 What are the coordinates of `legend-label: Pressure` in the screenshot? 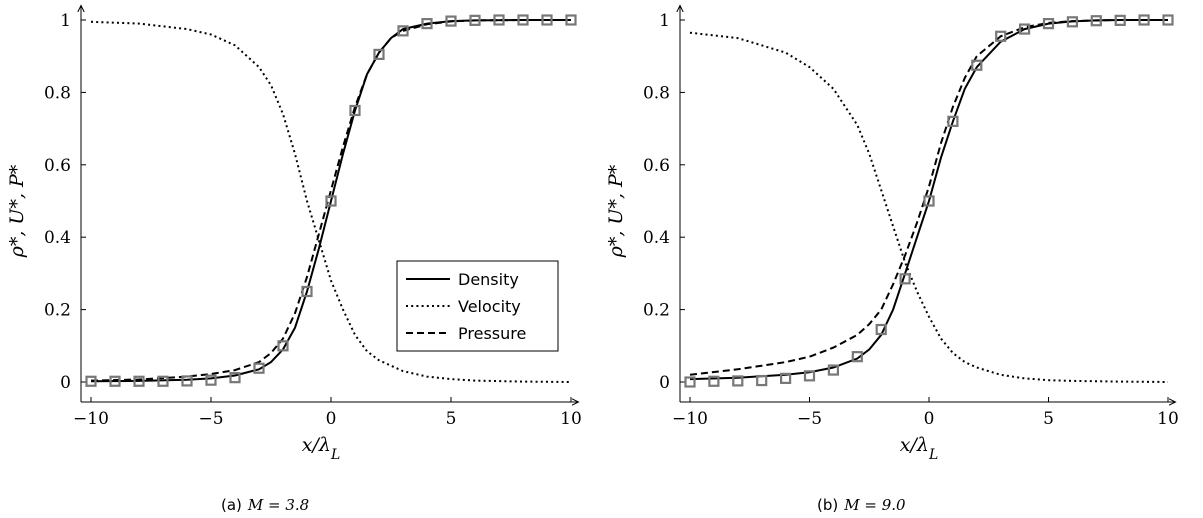 It's located at (492, 333).